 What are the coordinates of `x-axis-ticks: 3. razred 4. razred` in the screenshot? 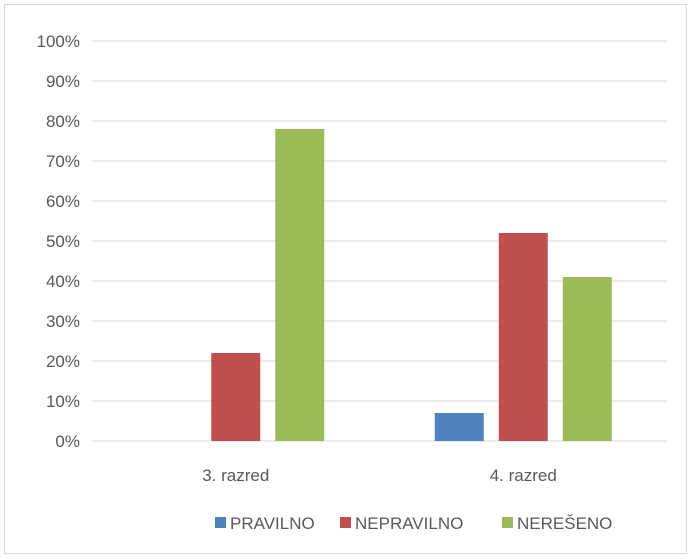 It's located at (379, 475).